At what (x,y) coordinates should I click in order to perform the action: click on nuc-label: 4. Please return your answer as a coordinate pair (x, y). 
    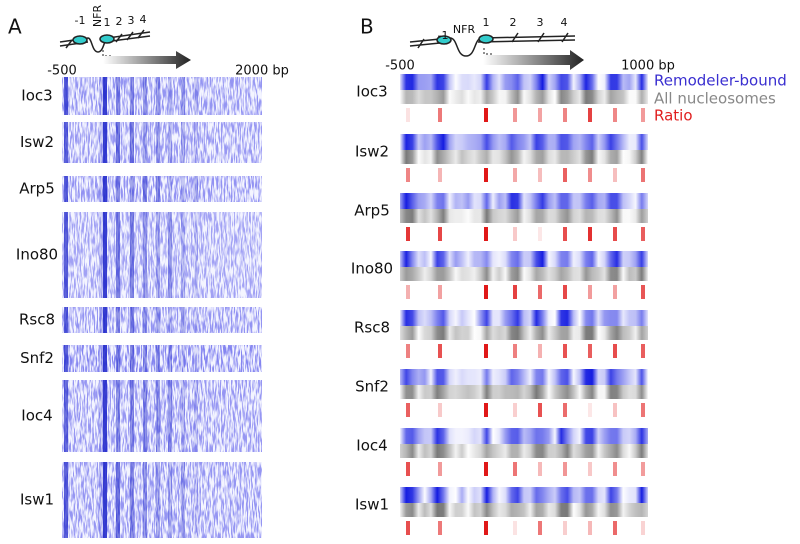
    Looking at the image, I should click on (564, 22).